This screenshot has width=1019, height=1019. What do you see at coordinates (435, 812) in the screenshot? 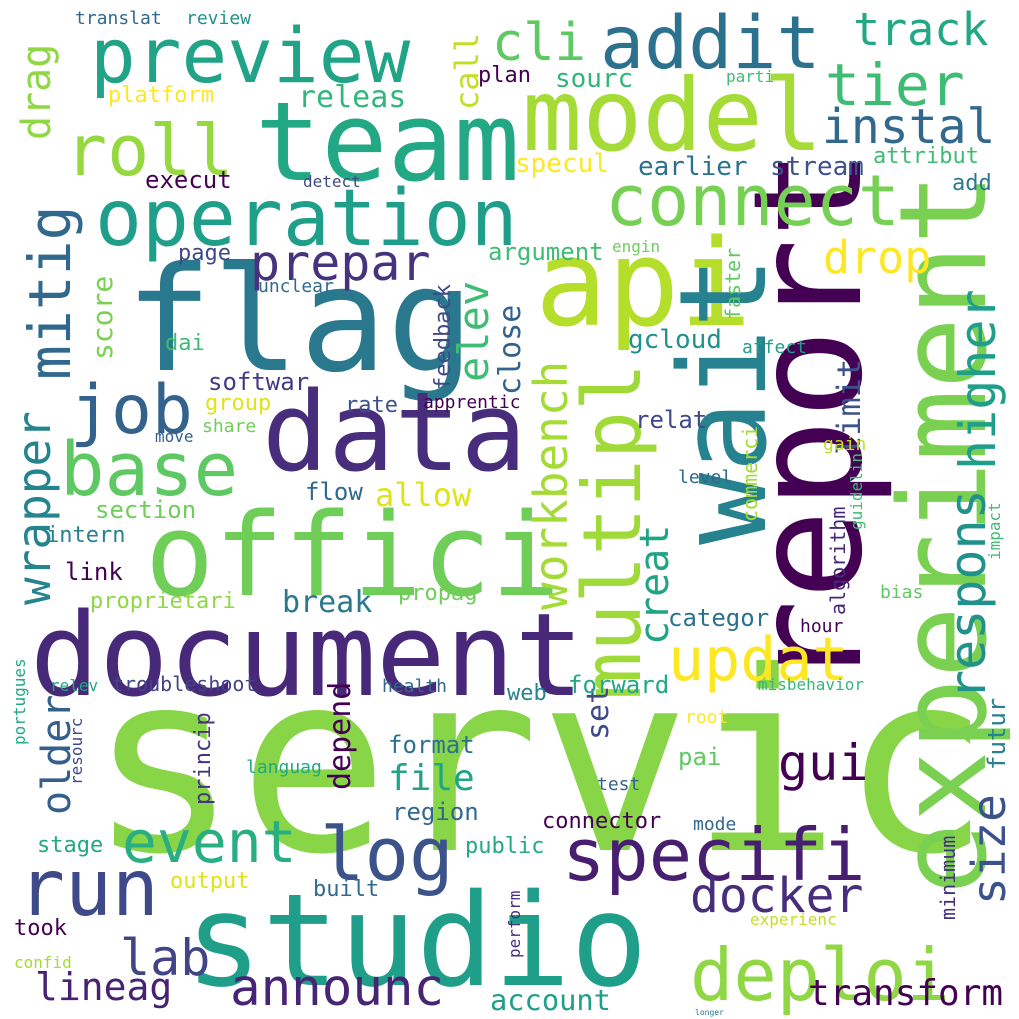
I see `word-region: region` at bounding box center [435, 812].